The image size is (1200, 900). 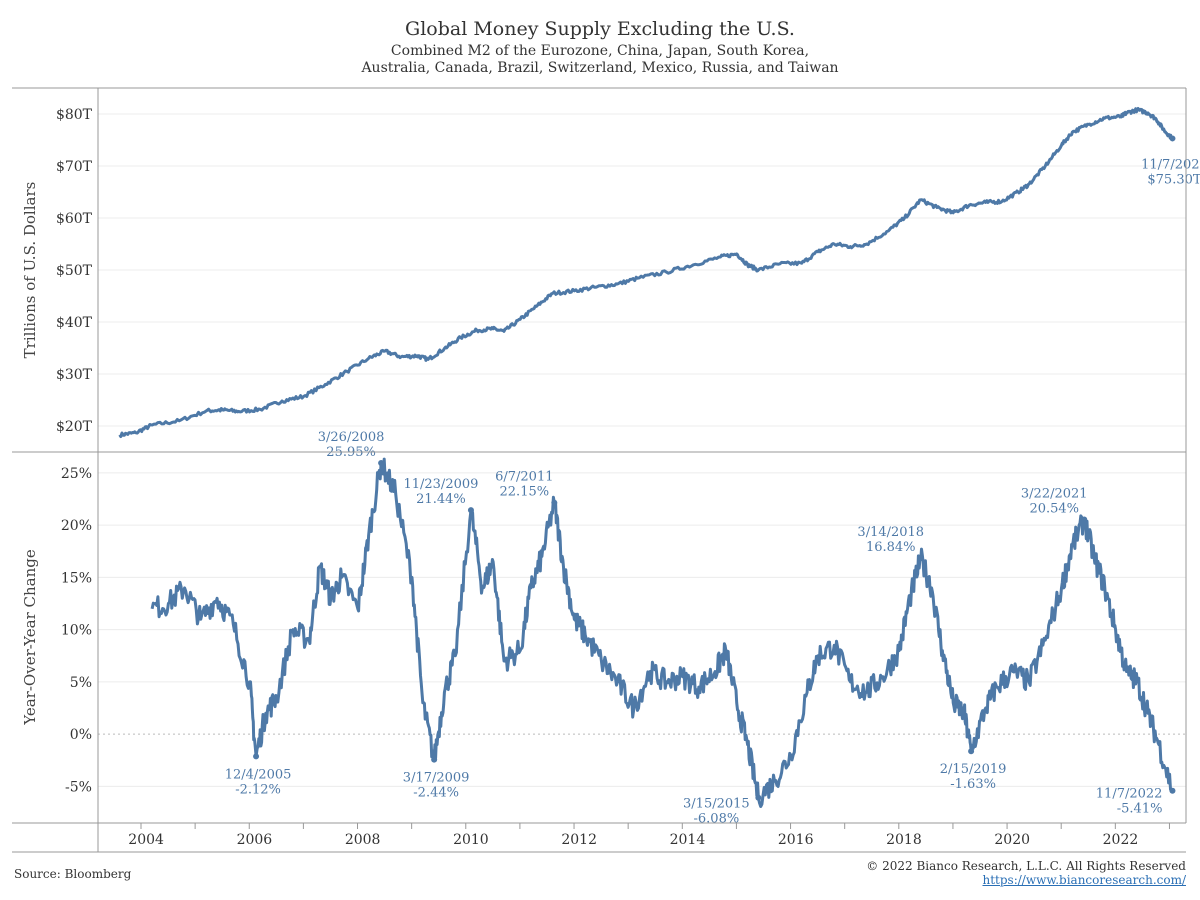 What do you see at coordinates (436, 793) in the screenshot?
I see `annotation-value: -2.44%` at bounding box center [436, 793].